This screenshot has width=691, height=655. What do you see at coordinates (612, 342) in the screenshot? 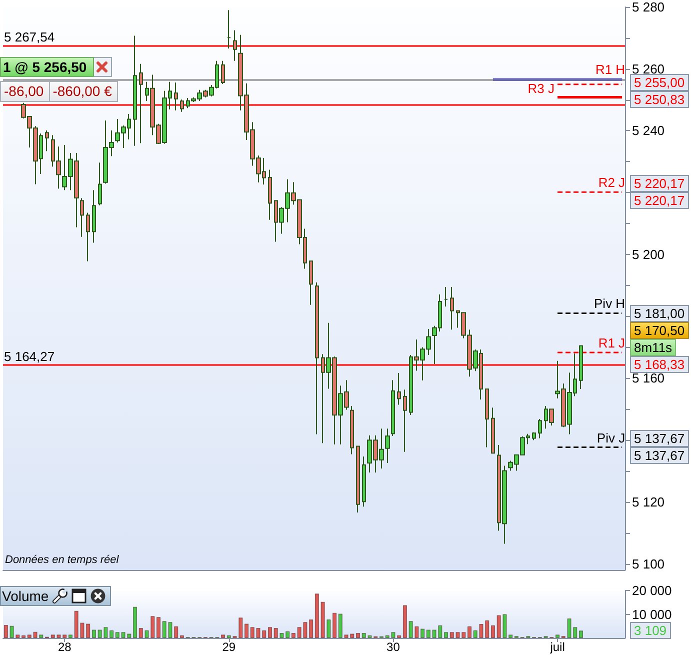
I see `legend-label: R1 J` at bounding box center [612, 342].